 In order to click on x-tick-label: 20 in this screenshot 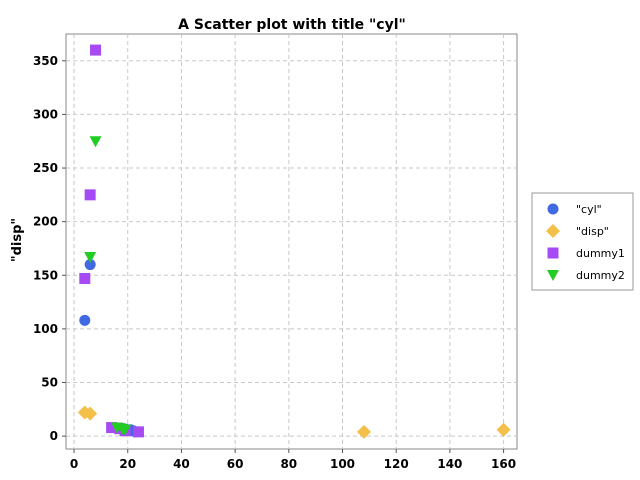, I will do `click(127, 464)`.